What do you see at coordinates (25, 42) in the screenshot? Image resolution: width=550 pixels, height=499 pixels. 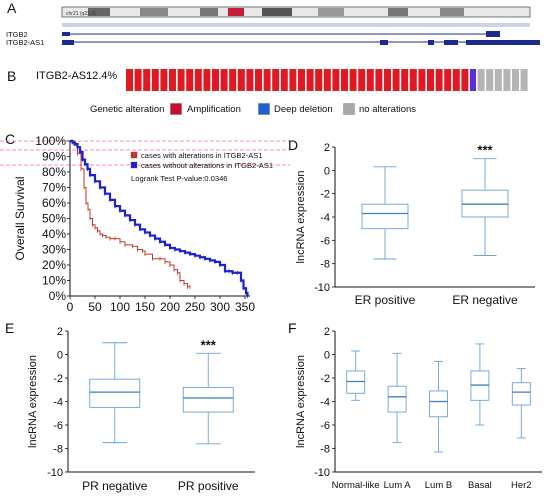 I see `gene-label-itgb2-as1: ITGB2-AS1` at bounding box center [25, 42].